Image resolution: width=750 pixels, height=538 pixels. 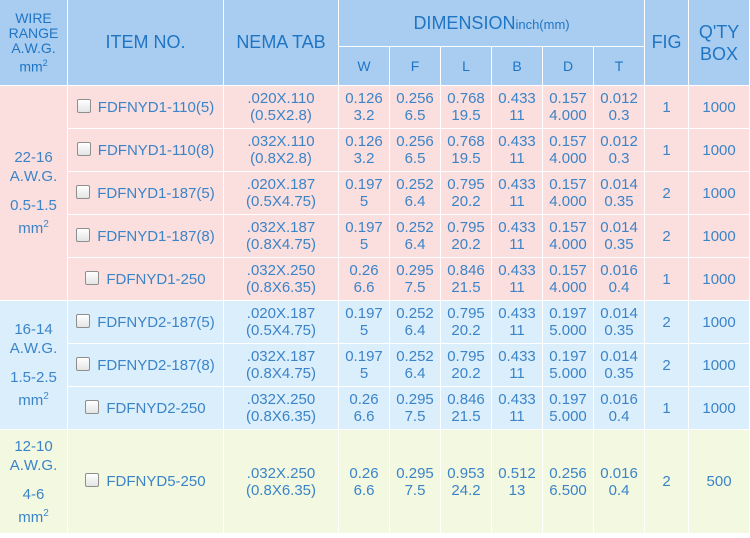 I want to click on wire-mm-range: 1.5-2.5, so click(x=33, y=377).